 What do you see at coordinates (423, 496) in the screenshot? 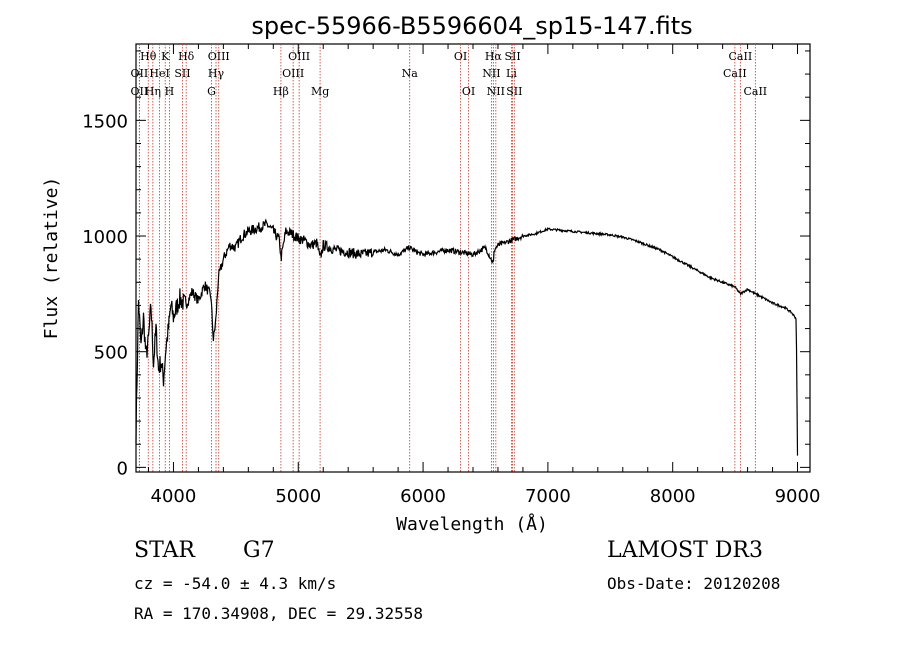
I see `x-tick-label: 6000` at bounding box center [423, 496].